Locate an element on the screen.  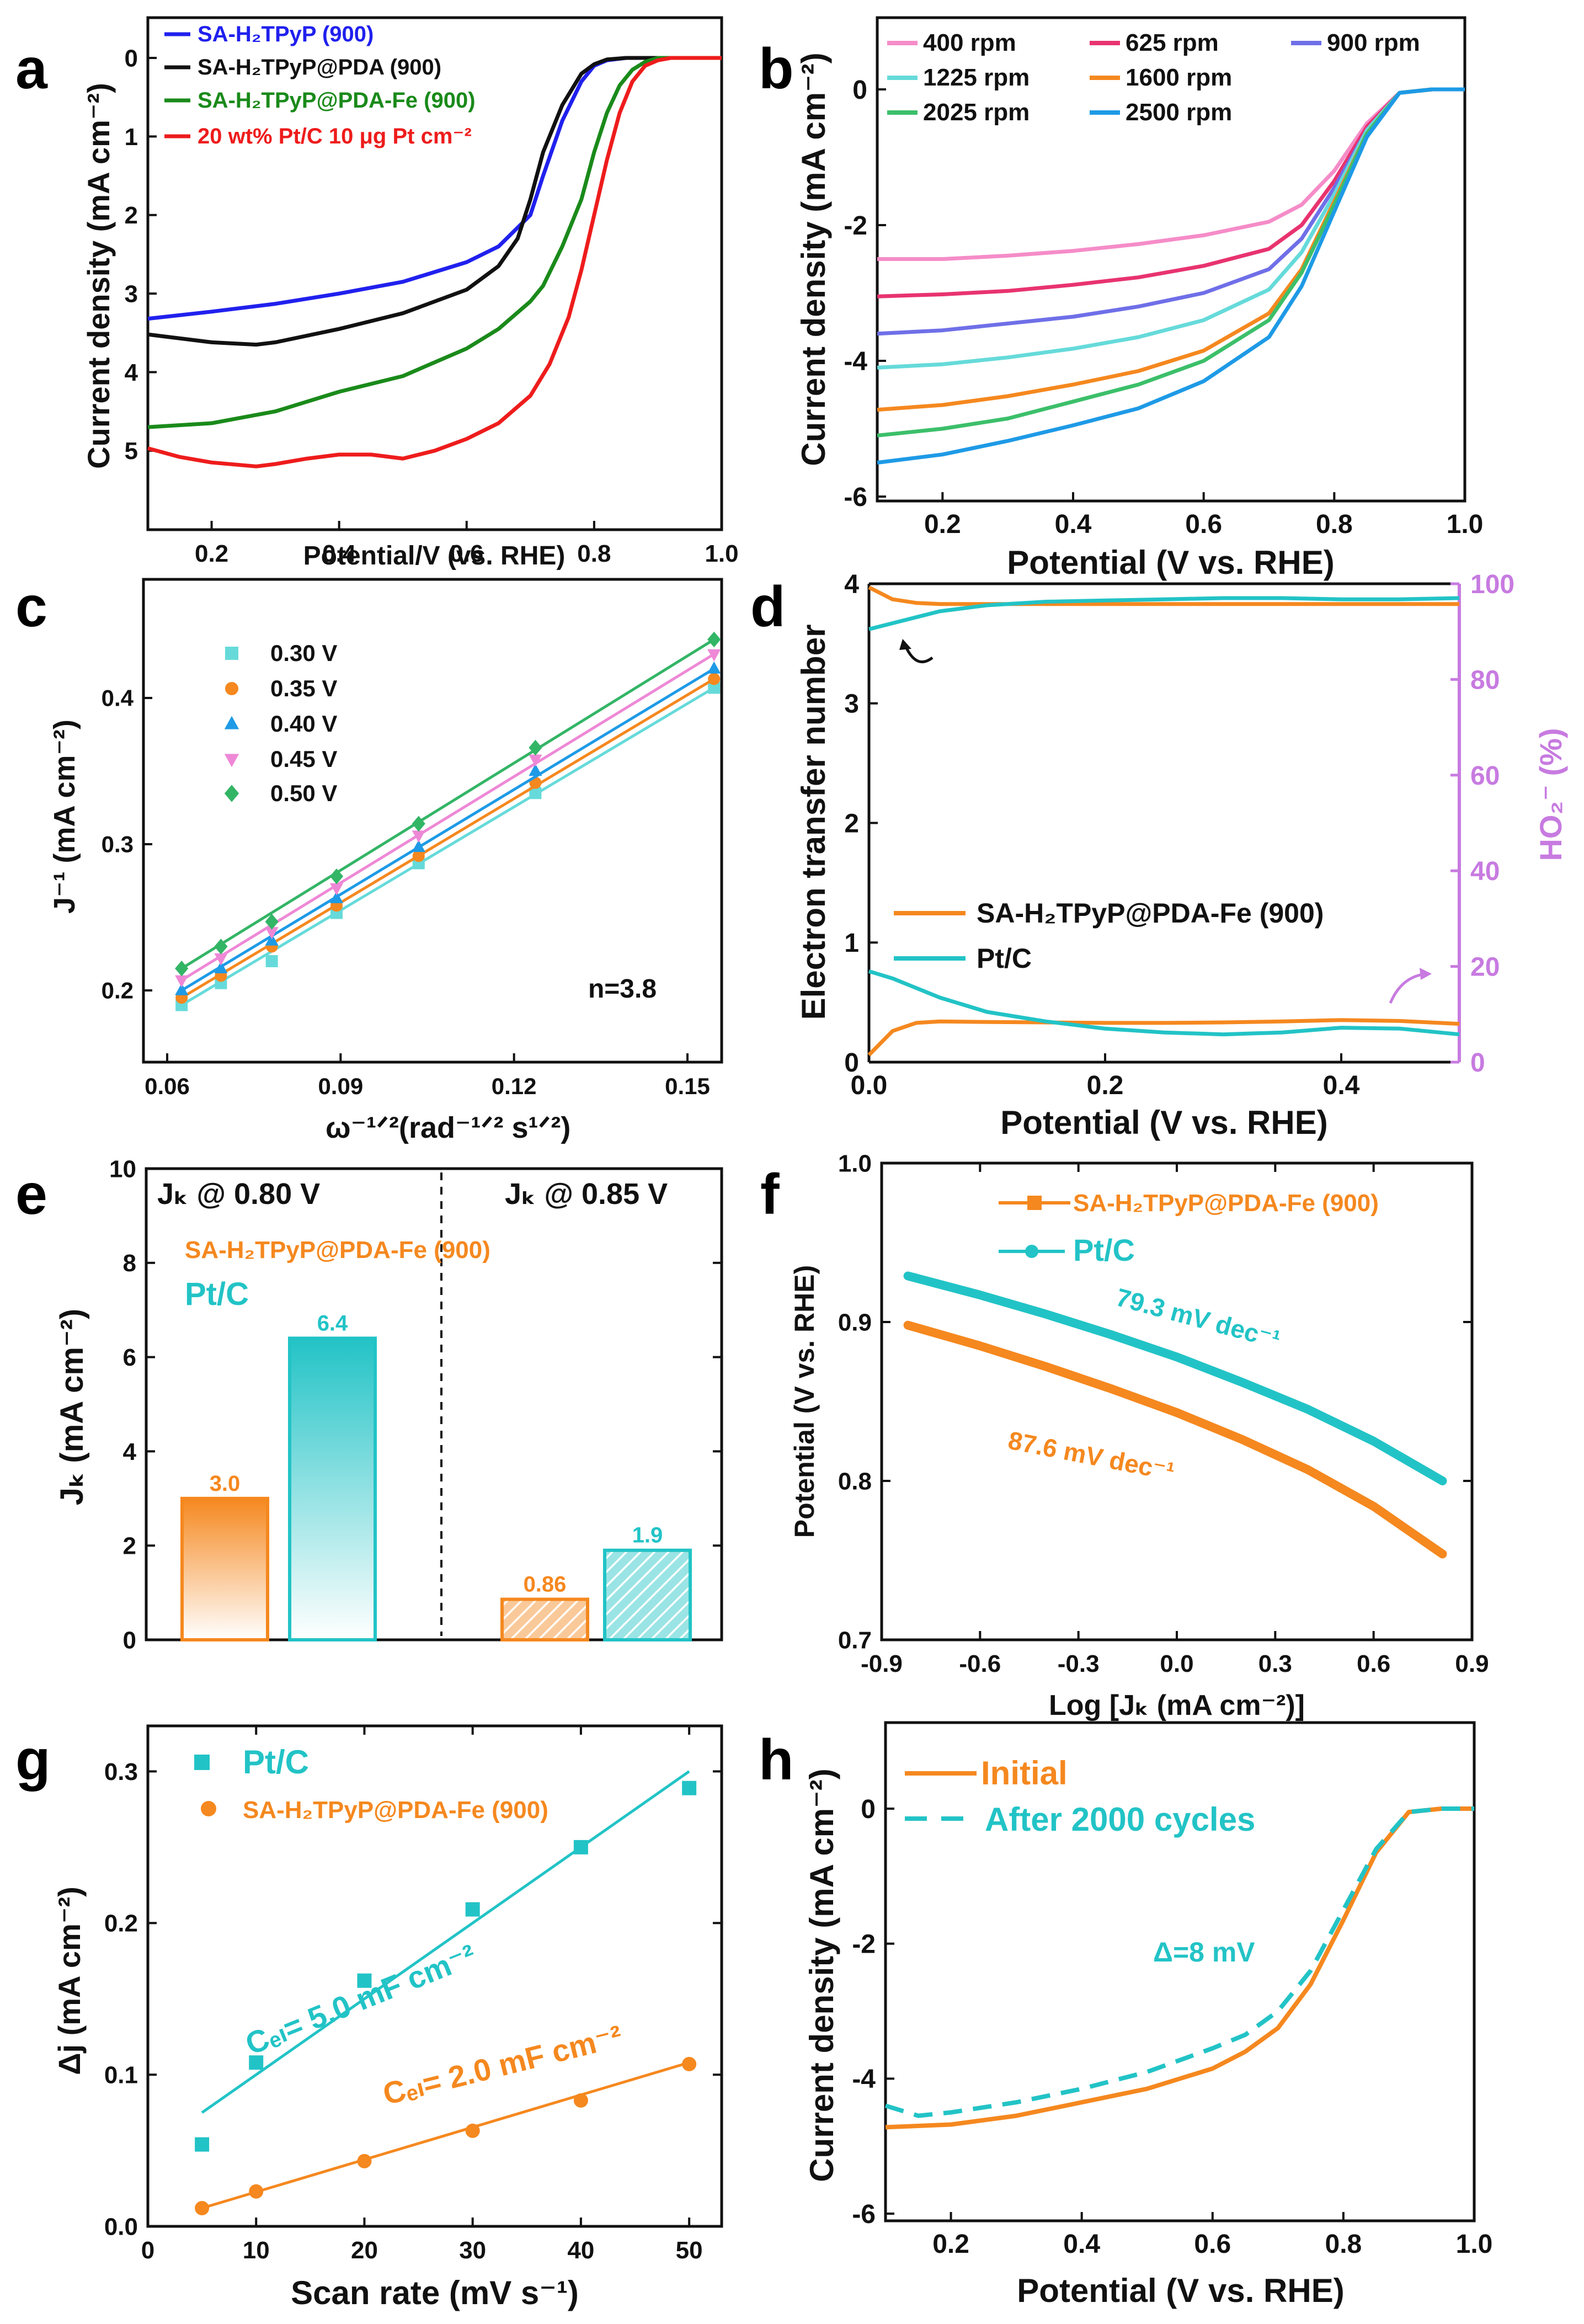
legend-label-c: 0.50 V is located at coordinates (303, 793).